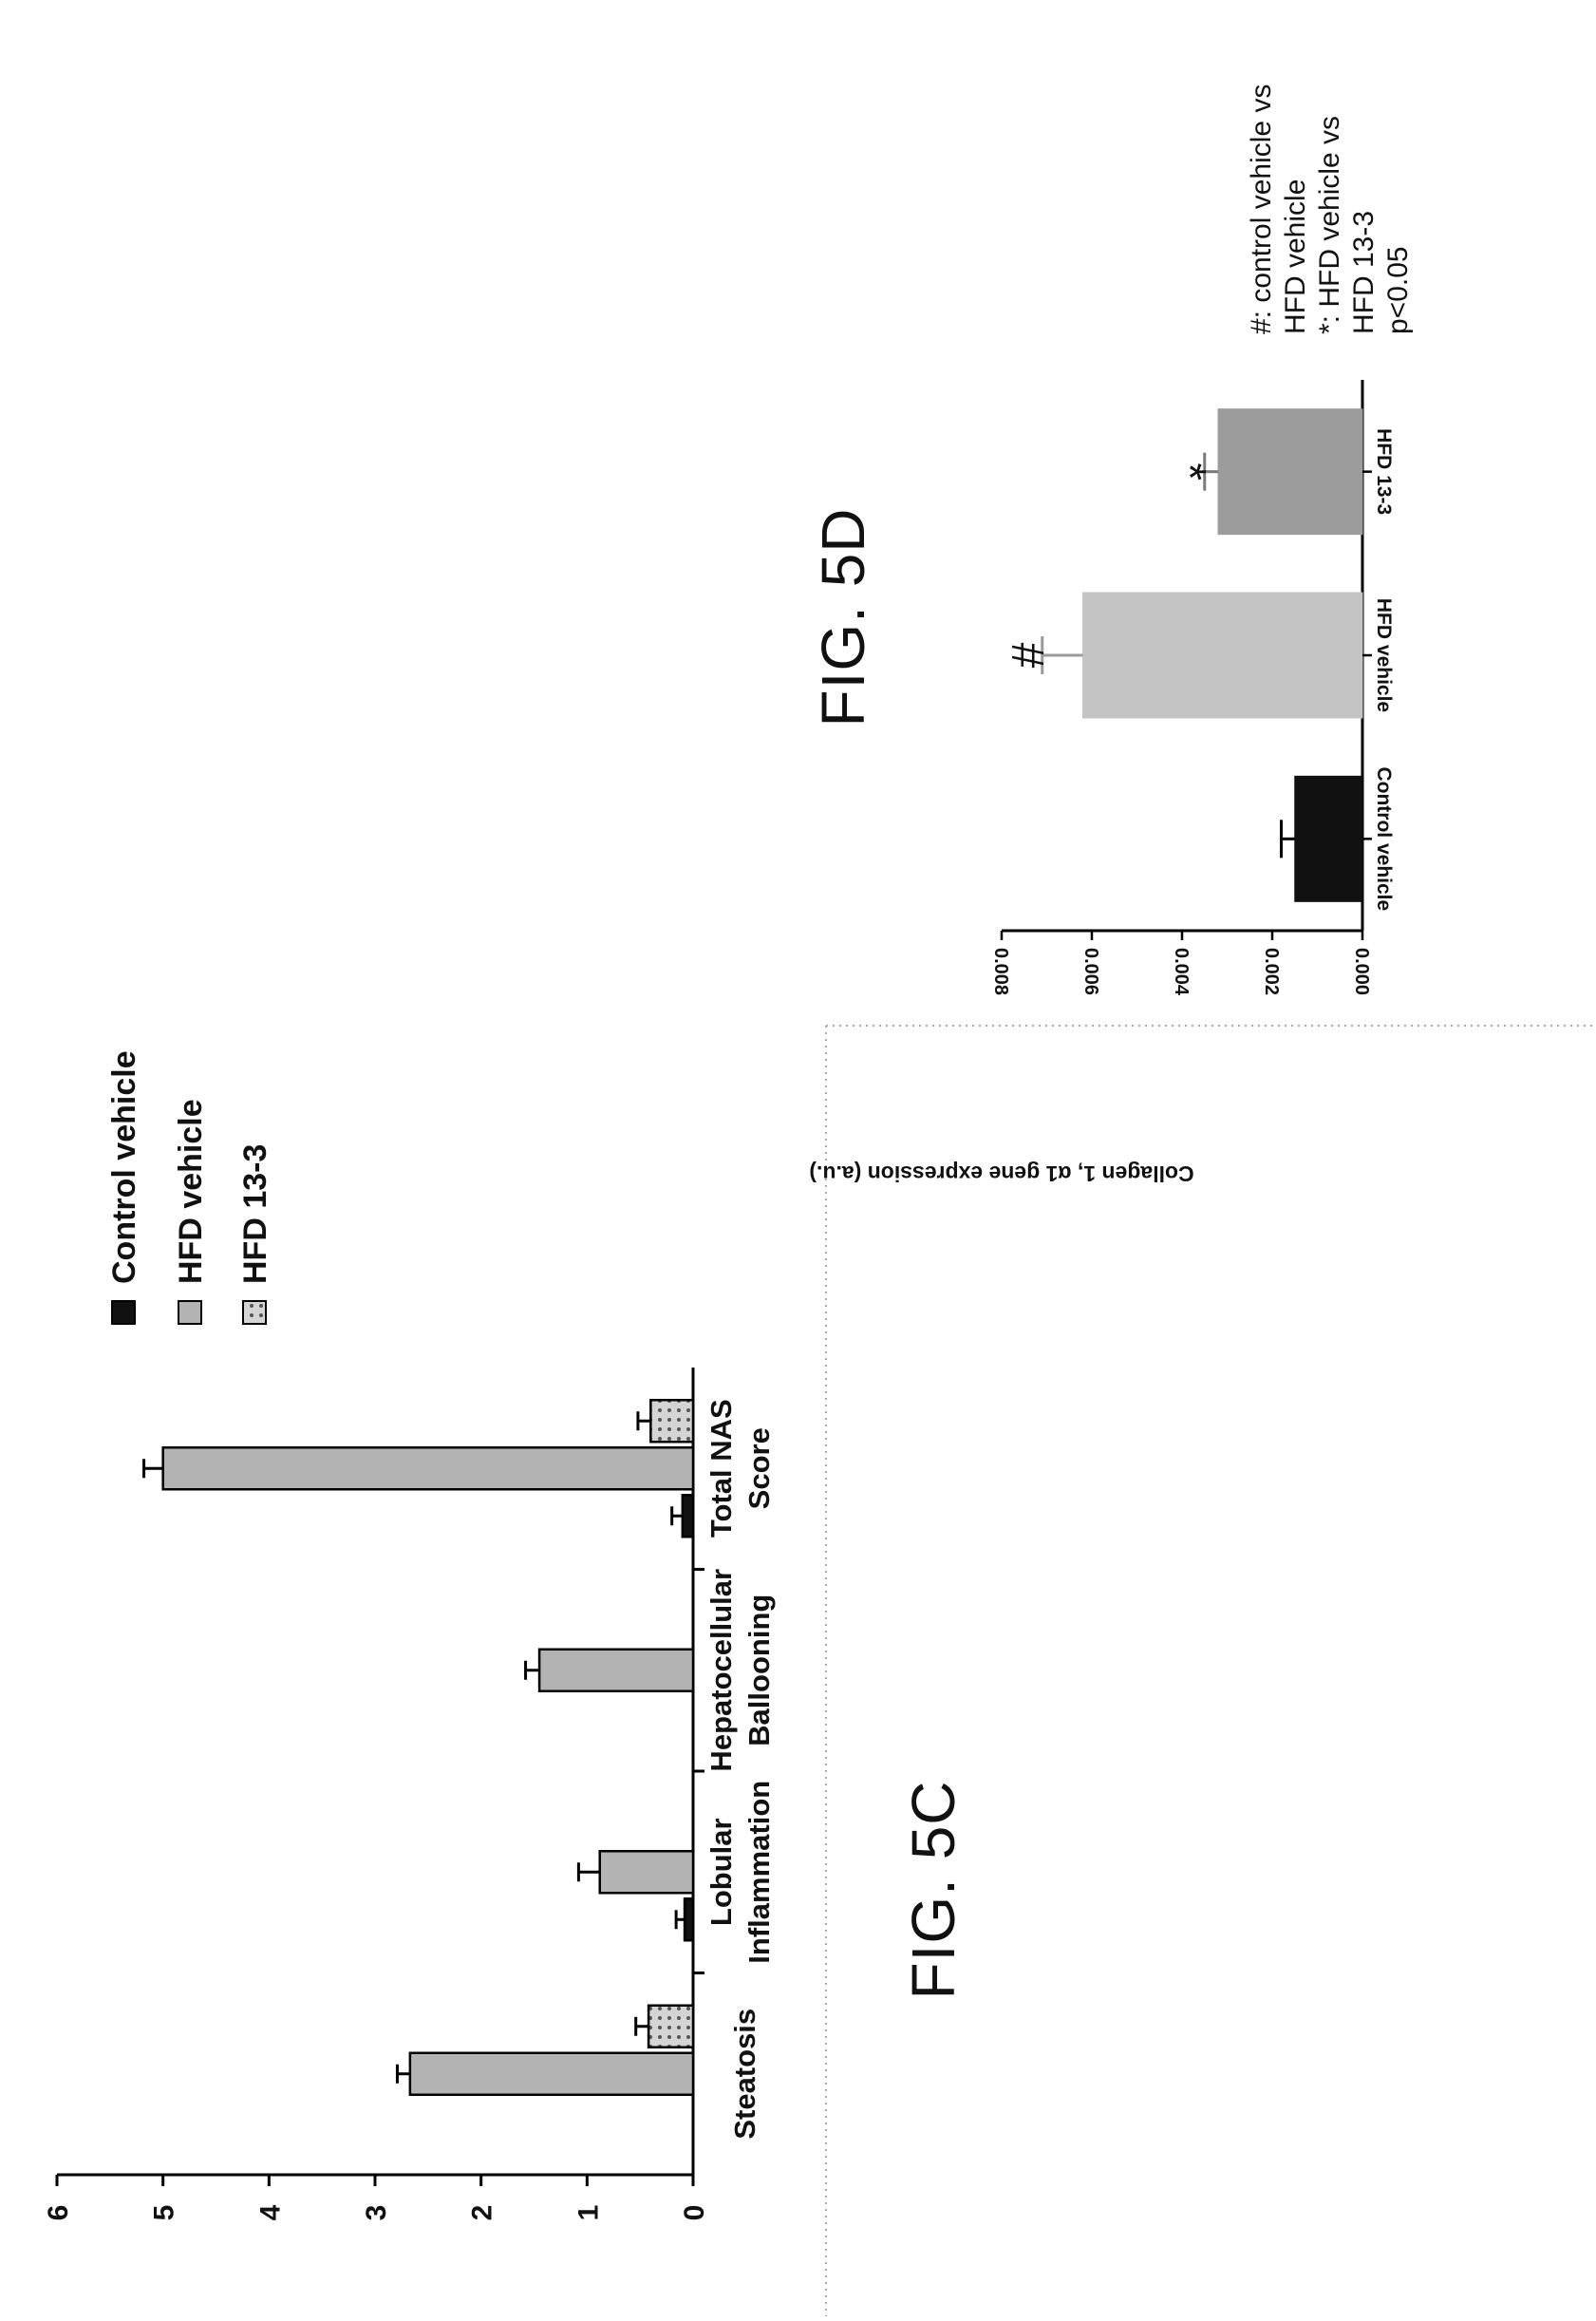 Image resolution: width=1596 pixels, height=2321 pixels. I want to click on y-tick-label: 0.004, so click(1181, 972).